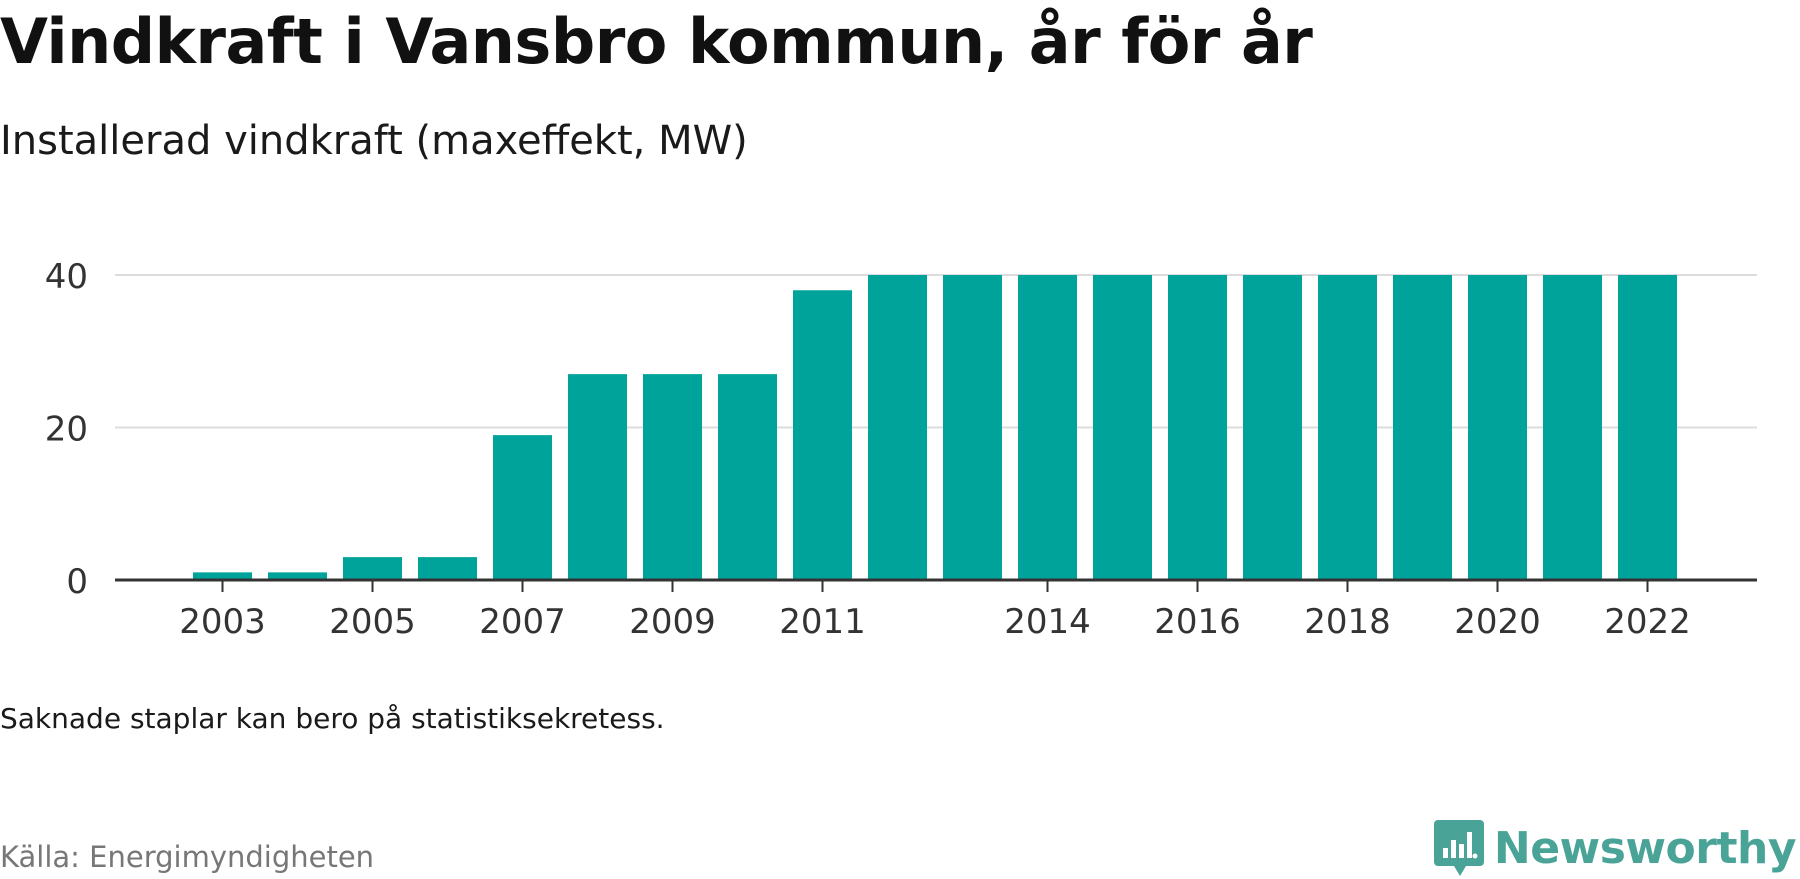 Image resolution: width=1800 pixels, height=879 pixels. Describe the element at coordinates (372, 622) in the screenshot. I see `x-tick-label: 2005` at that location.